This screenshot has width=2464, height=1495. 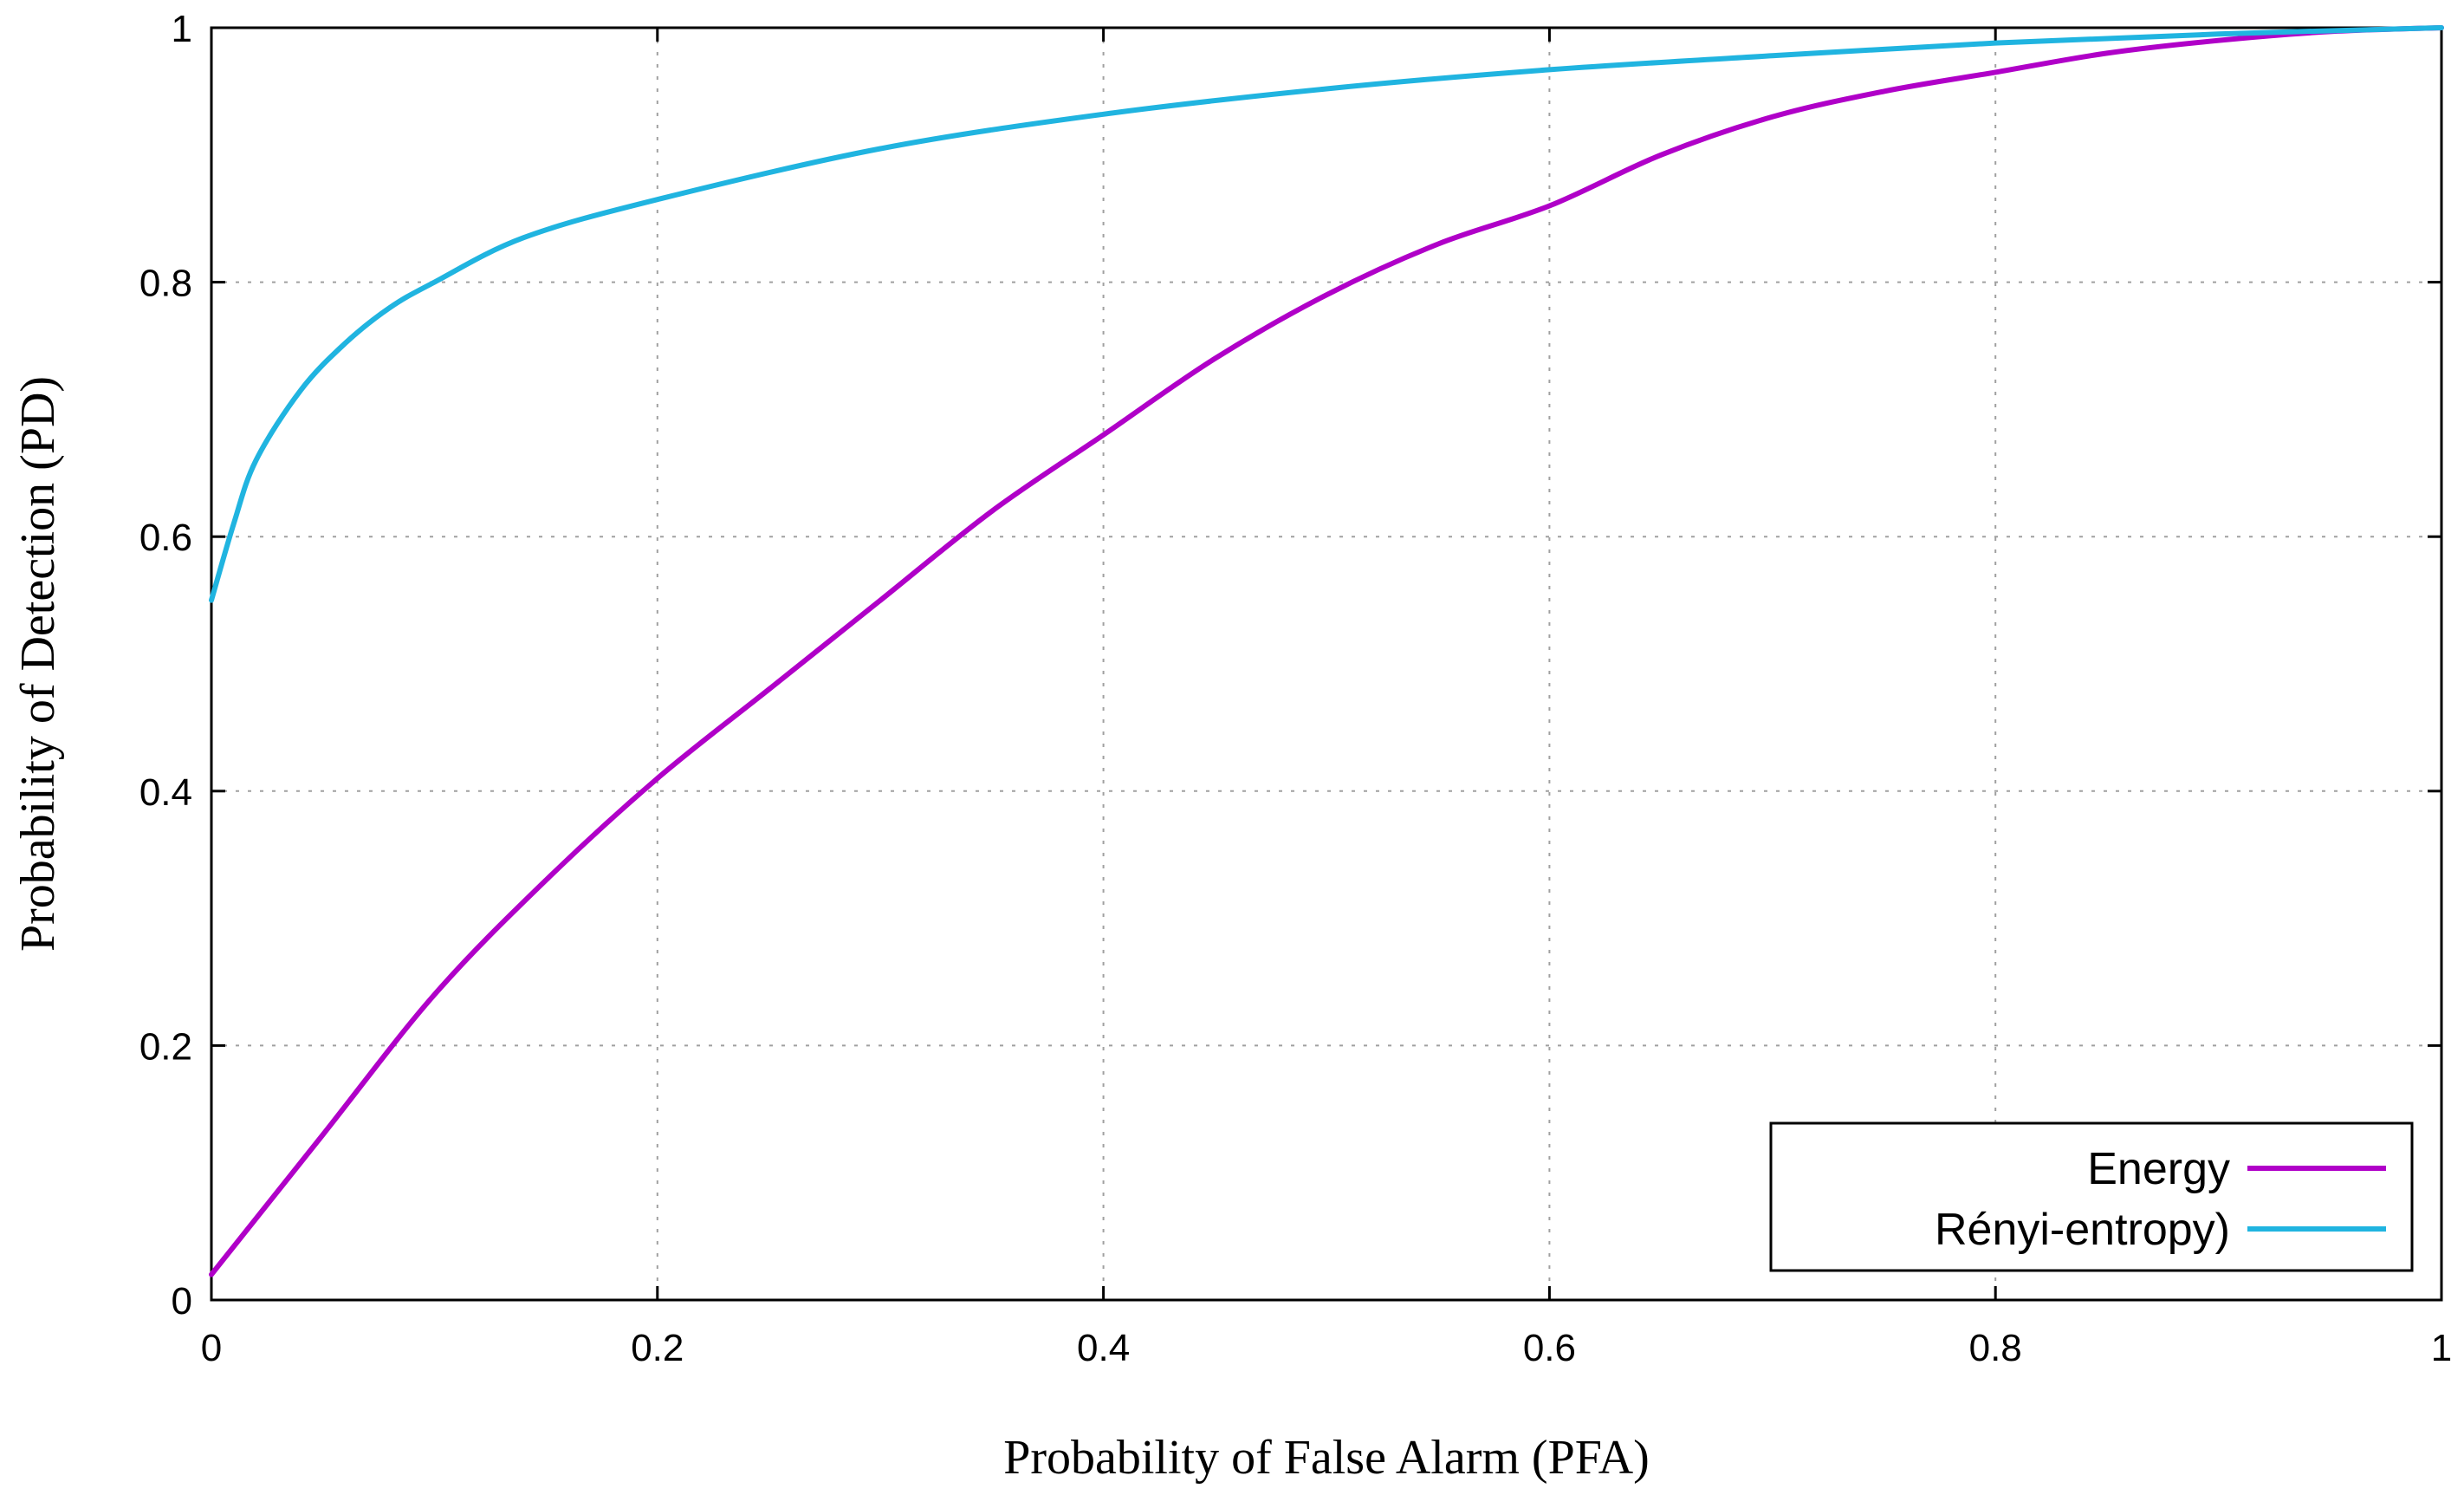 What do you see at coordinates (1549, 1348) in the screenshot?
I see `x-tick-label: 0.6` at bounding box center [1549, 1348].